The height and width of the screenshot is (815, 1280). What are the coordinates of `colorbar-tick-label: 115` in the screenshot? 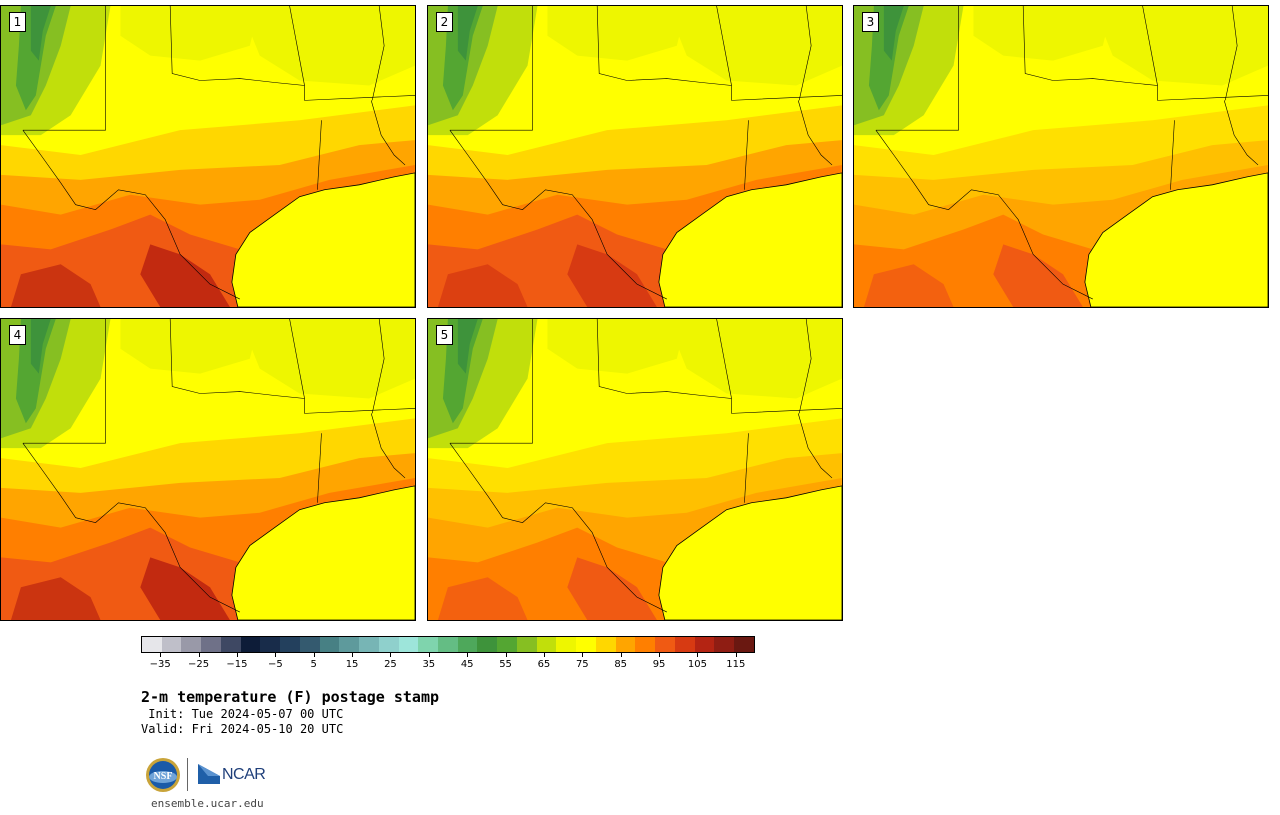 It's located at (736, 664).